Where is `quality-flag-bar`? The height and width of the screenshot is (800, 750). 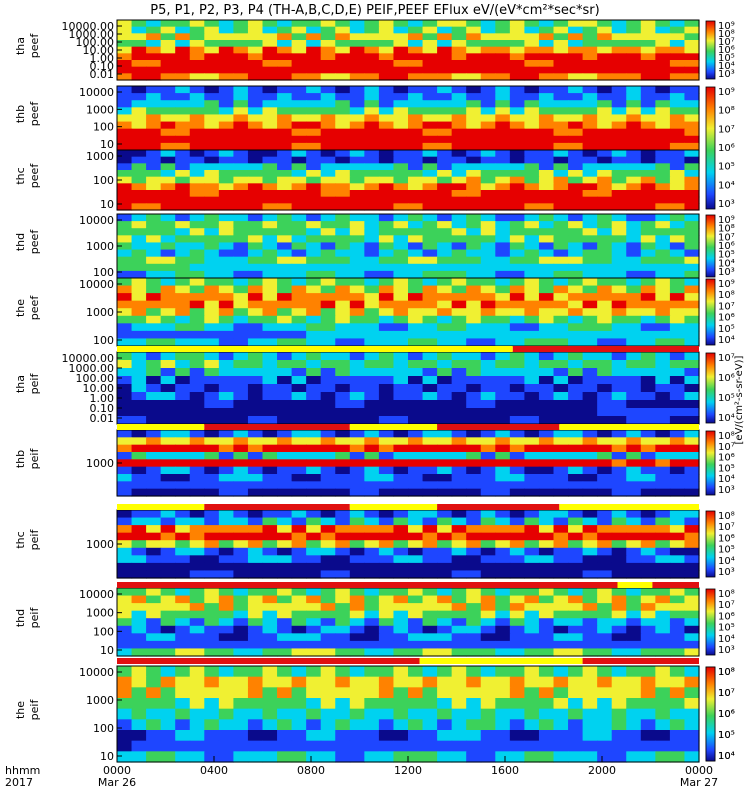
quality-flag-bar is located at coordinates (315, 349).